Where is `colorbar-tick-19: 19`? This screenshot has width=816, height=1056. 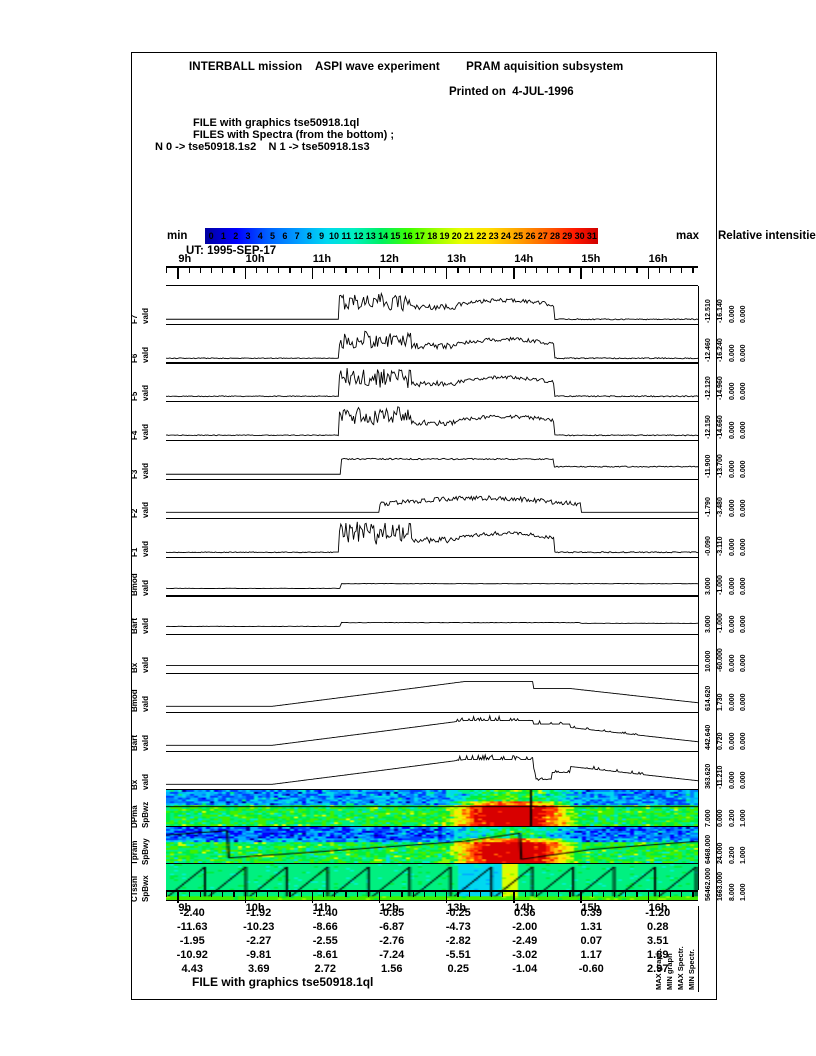 colorbar-tick-19: 19 is located at coordinates (444, 236).